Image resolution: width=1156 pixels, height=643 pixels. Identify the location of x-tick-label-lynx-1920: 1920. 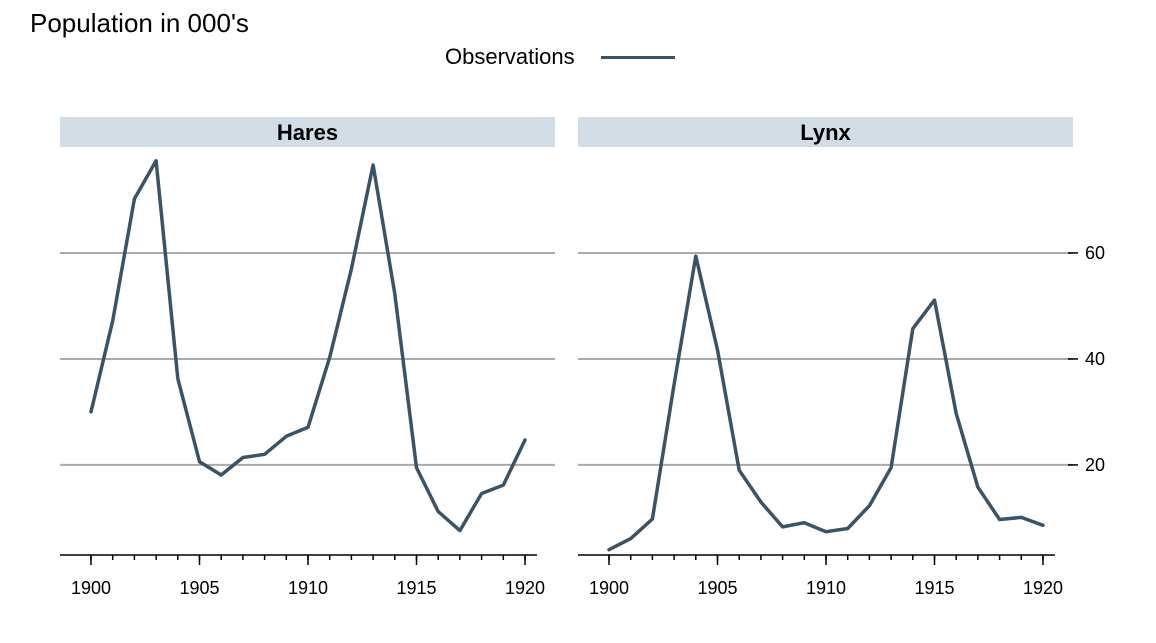
(1043, 588).